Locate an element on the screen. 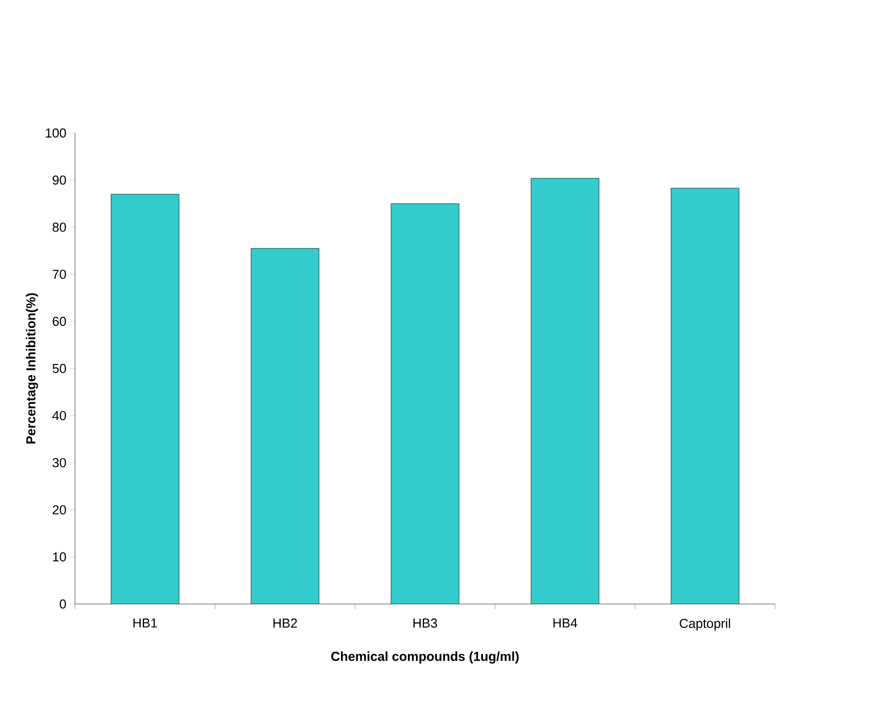  x-tick-label: HB3 is located at coordinates (425, 623).